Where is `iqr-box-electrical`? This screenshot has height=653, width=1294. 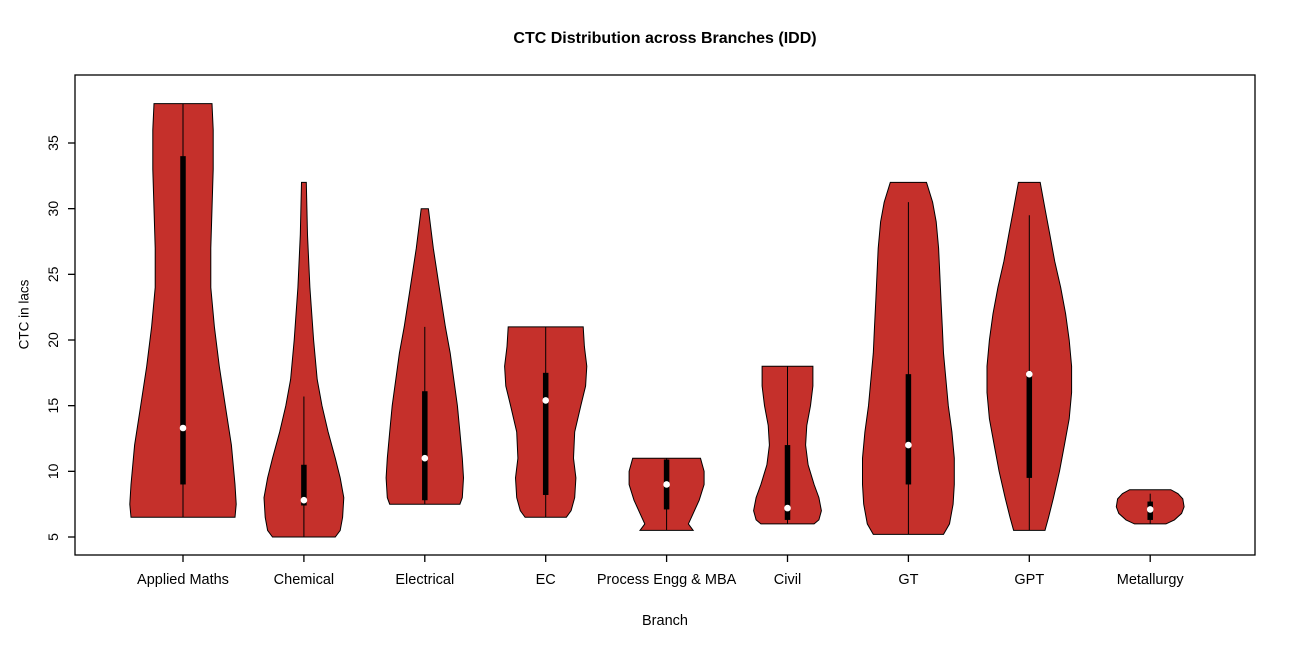 iqr-box-electrical is located at coordinates (425, 446).